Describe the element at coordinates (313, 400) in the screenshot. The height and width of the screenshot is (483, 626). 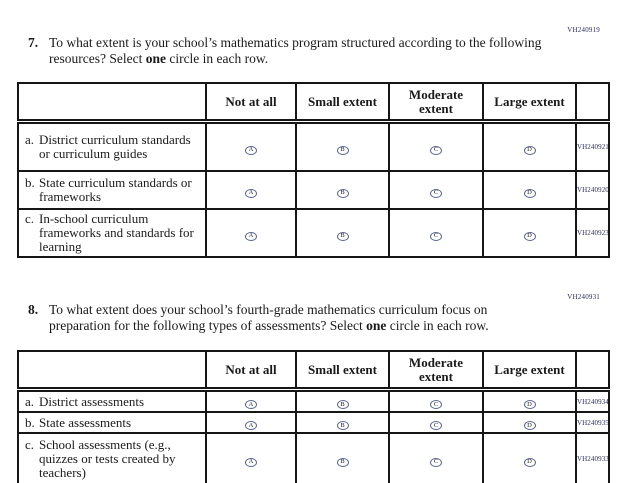
I see `table-row: a. District assessments A B C D VH240934` at that location.